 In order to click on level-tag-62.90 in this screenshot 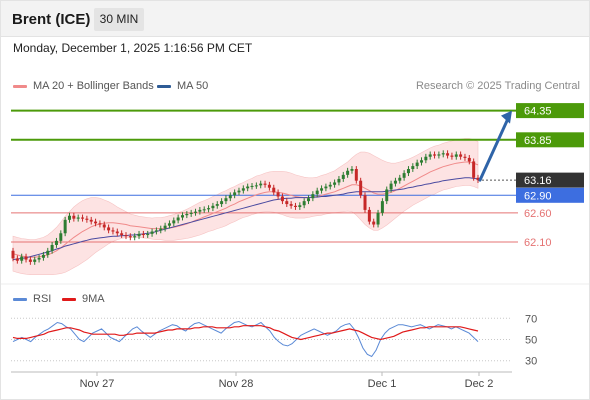, I will do `click(550, 195)`.